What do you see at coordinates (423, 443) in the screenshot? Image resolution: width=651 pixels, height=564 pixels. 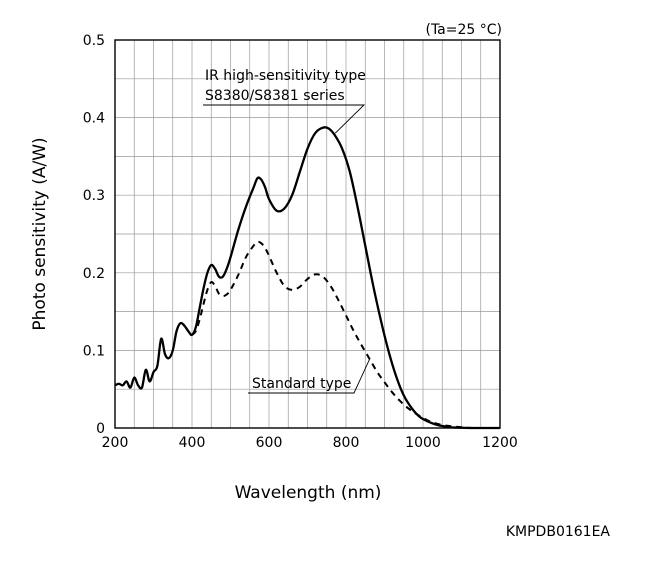 I see `x-tick-label: 1000` at bounding box center [423, 443].